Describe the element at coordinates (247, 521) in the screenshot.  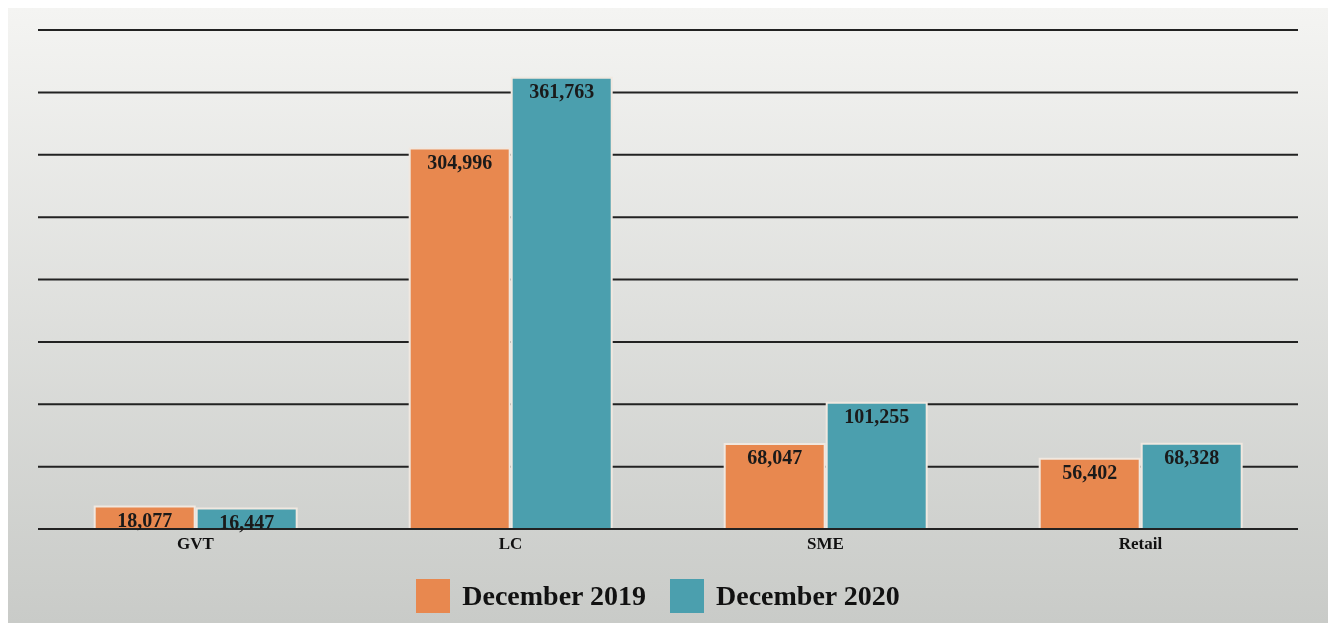
I see `data-label: 16,447` at that location.